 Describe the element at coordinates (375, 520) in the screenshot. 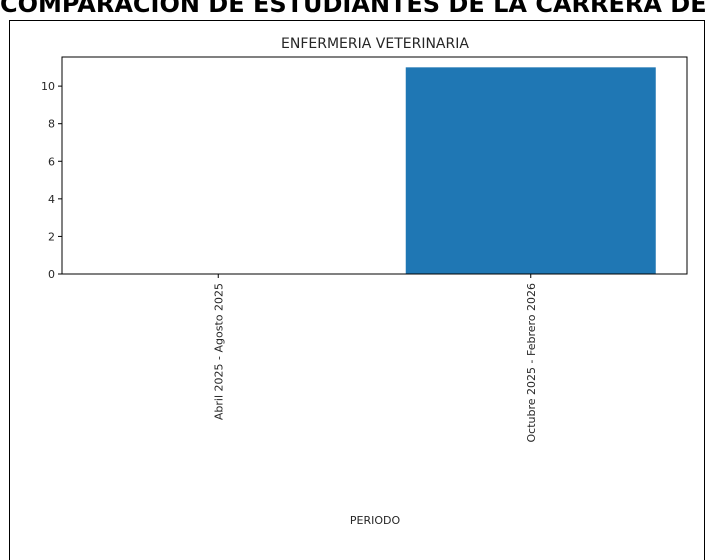

I see `x-axis-label: PERIODO` at that location.